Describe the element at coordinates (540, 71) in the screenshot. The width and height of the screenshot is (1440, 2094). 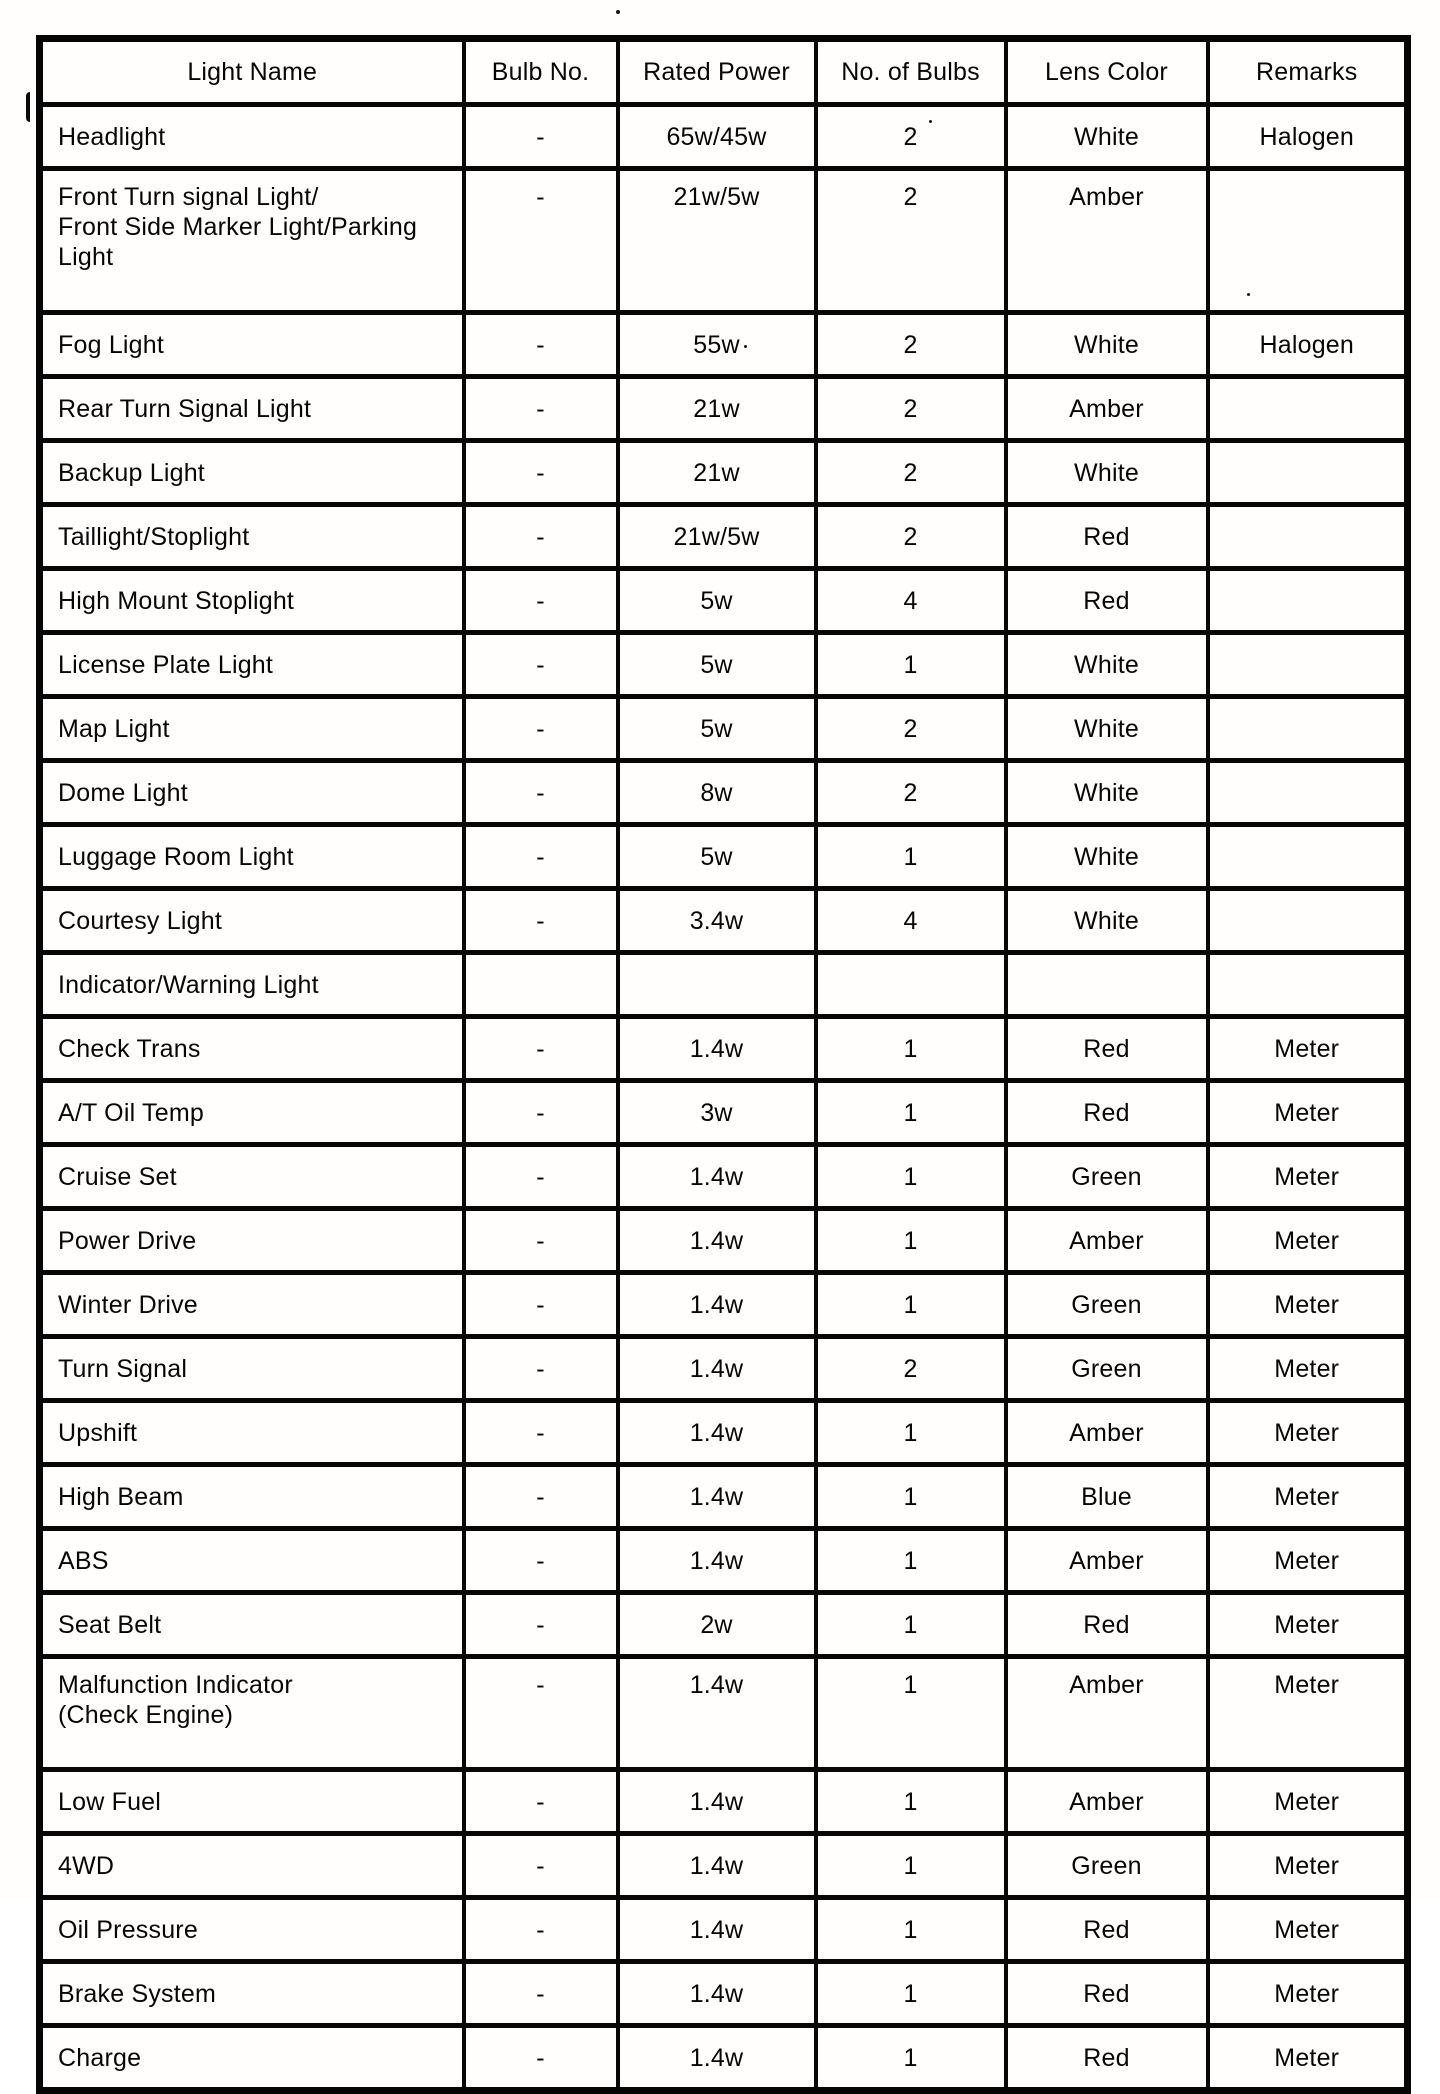
I see `column-header-bulb-no: Bulb No.` at that location.